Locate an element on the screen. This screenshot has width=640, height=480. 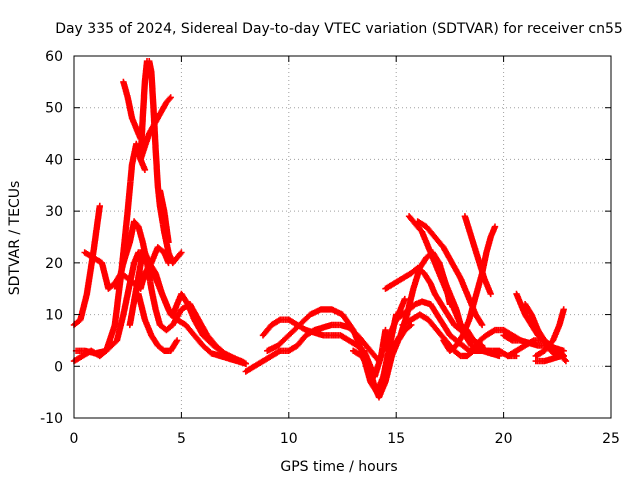
y-tick-label: 10 is located at coordinates (54, 316).